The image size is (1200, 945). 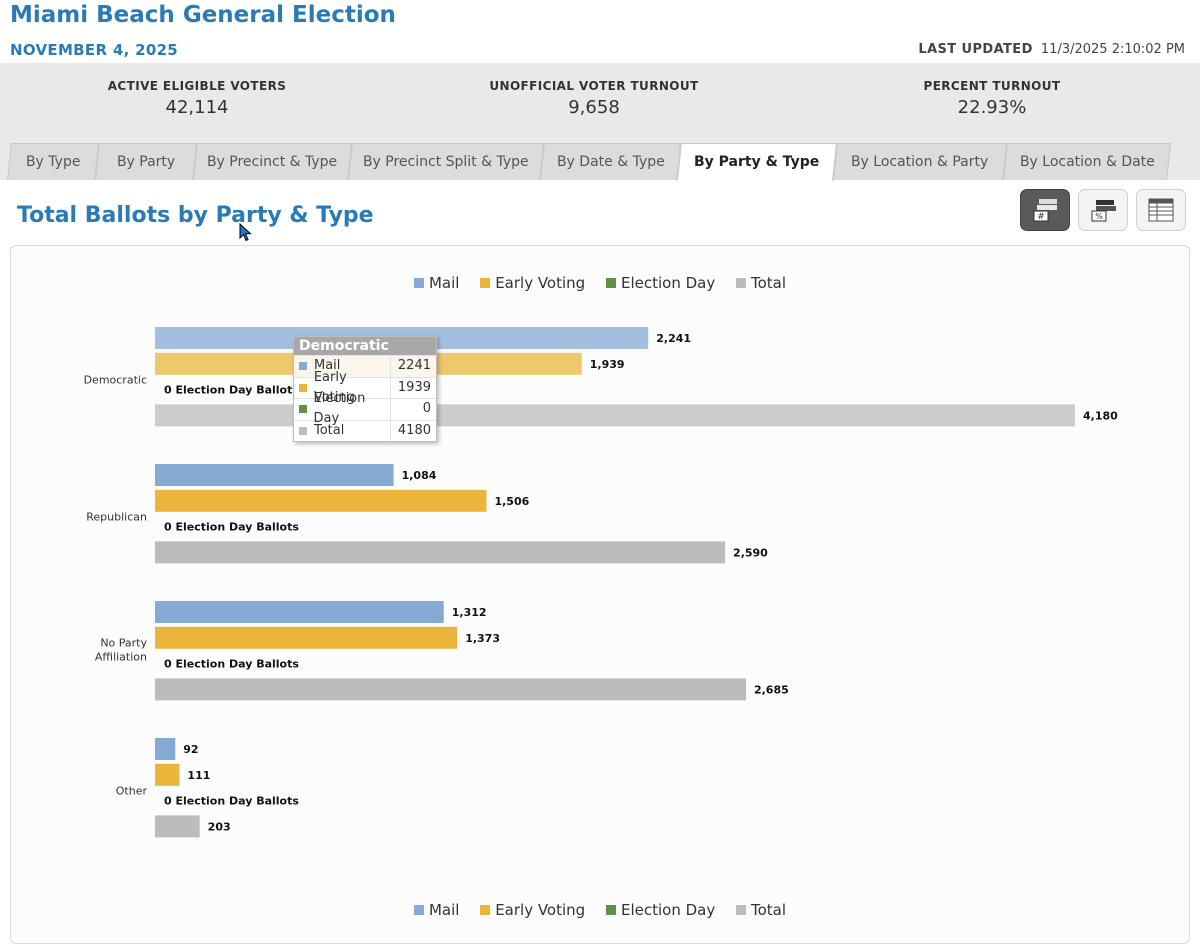 I want to click on percent-turnout-stat: PERCENT TURNOUT 22.93%, so click(x=992, y=98).